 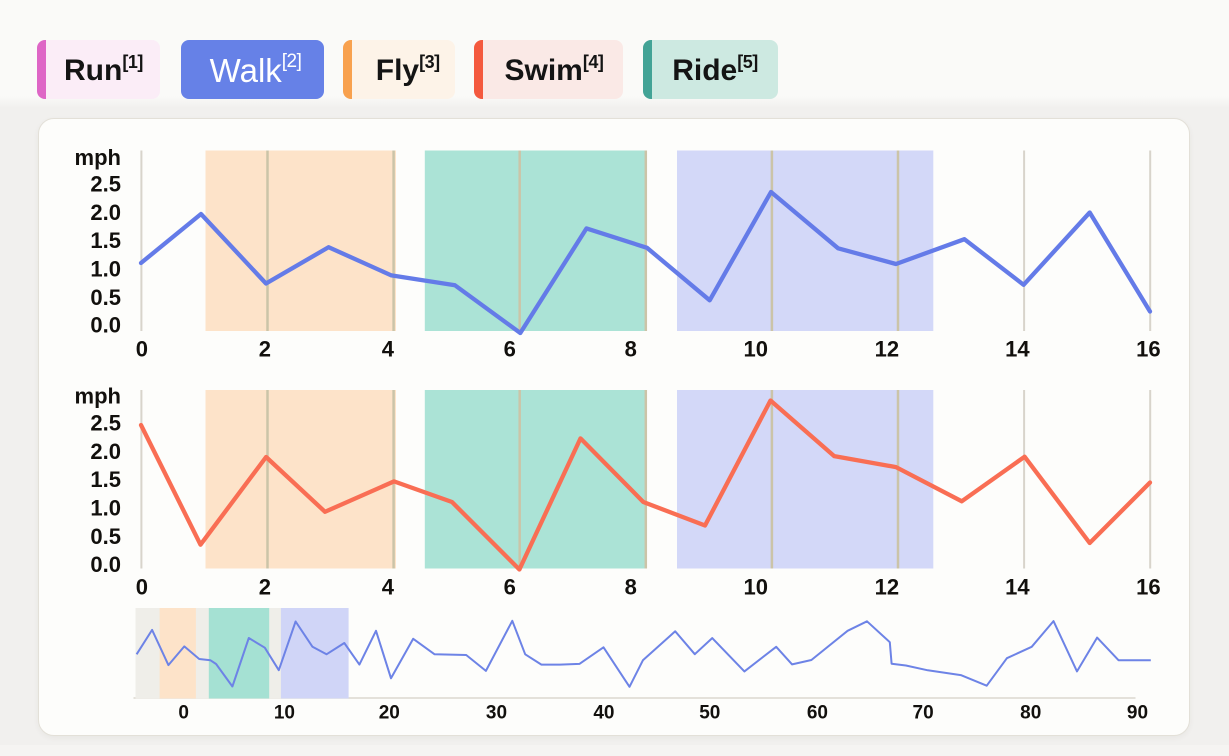 I want to click on svg-text: 30, so click(x=496, y=712).